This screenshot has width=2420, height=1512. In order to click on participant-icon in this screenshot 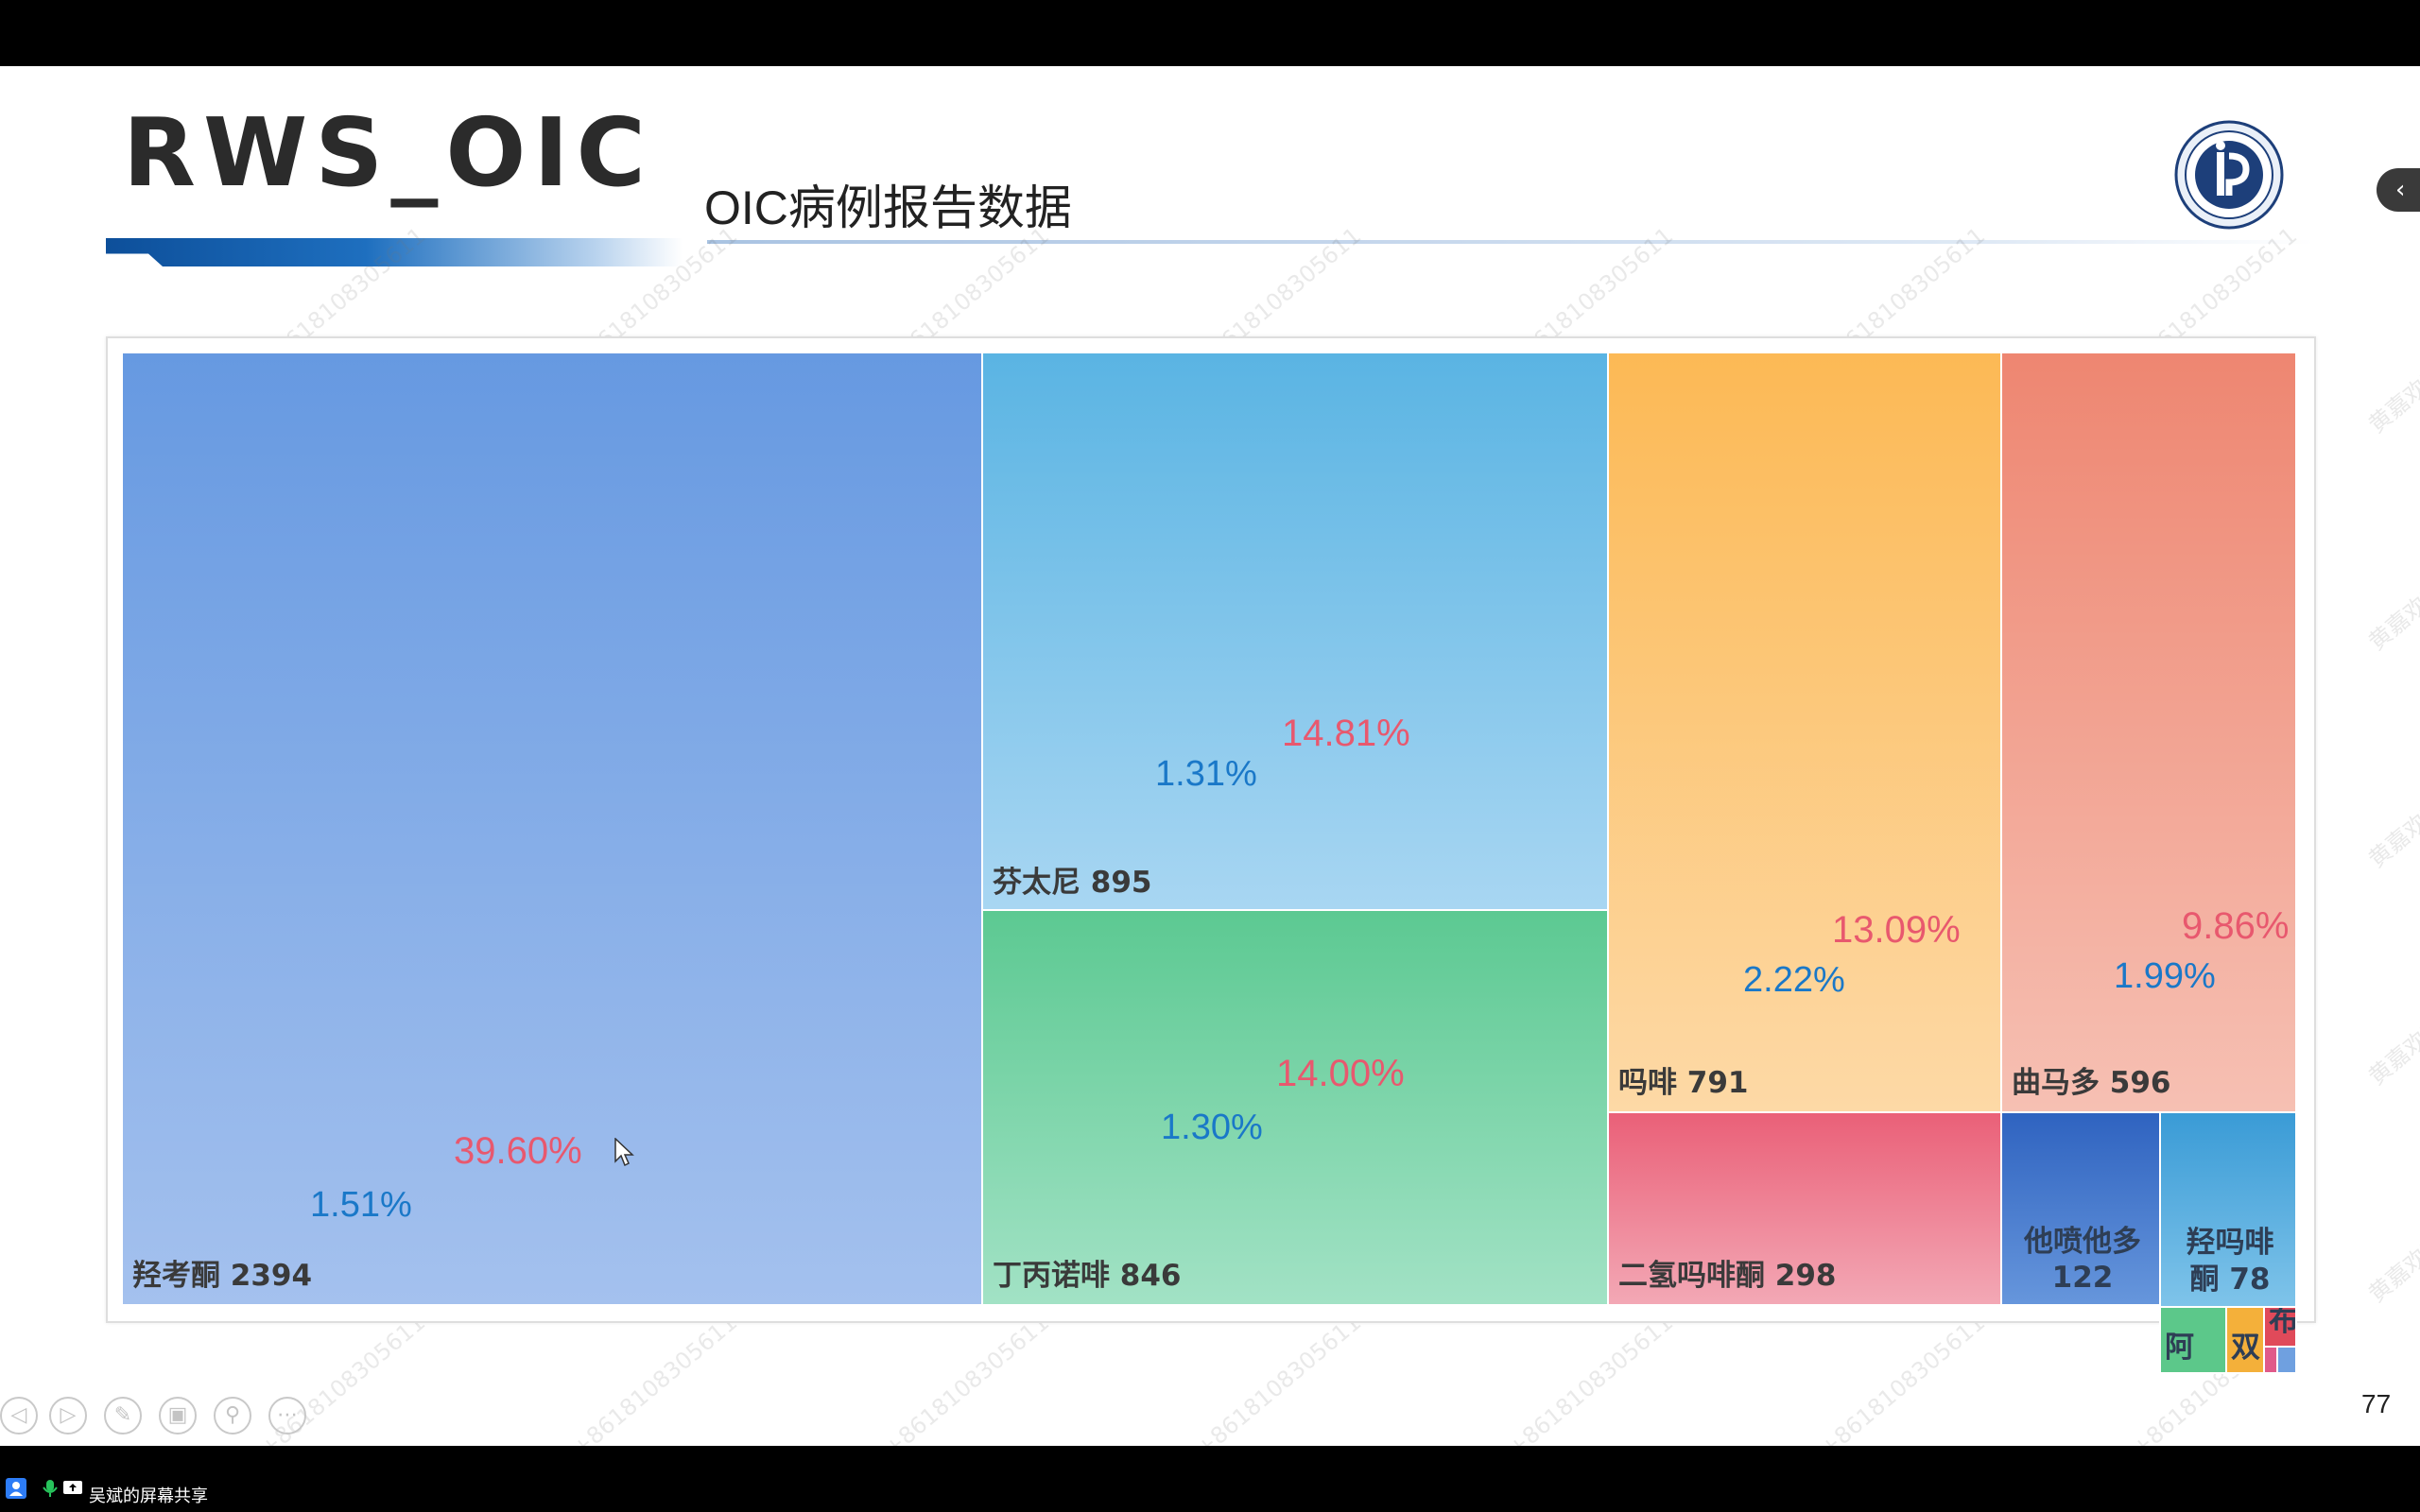, I will do `click(16, 1488)`.